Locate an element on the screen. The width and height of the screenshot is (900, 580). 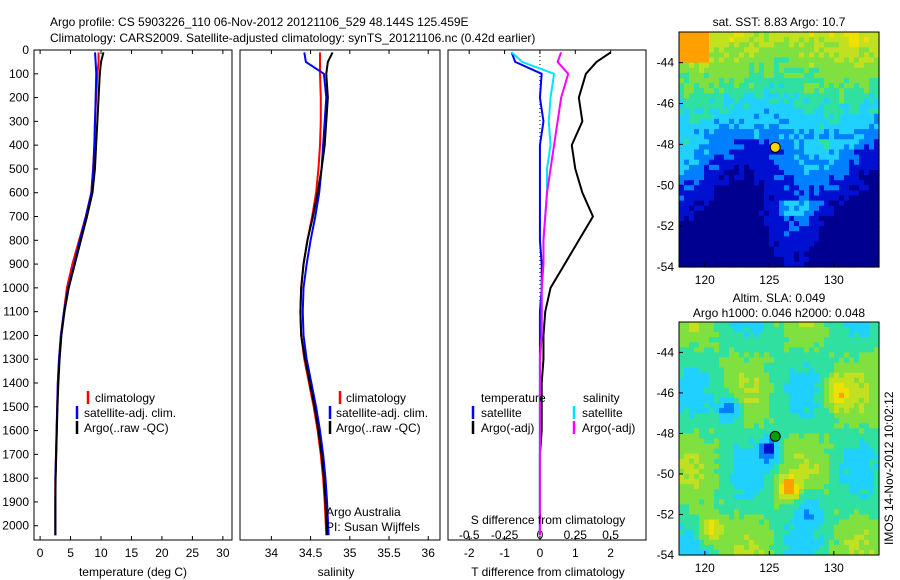
sst-map-title: sat. SST: 8.83 Argo: 10.7 is located at coordinates (779, 22).